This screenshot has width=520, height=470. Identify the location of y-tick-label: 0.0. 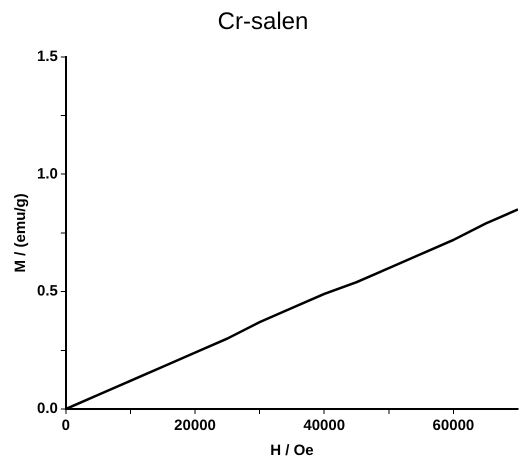
(47, 409).